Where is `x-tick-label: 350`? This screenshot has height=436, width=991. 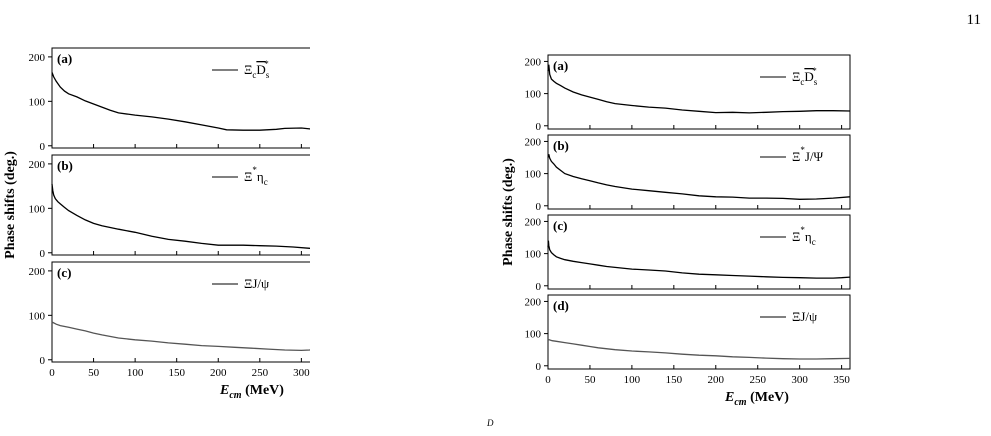
x-tick-label: 350 is located at coordinates (841, 380).